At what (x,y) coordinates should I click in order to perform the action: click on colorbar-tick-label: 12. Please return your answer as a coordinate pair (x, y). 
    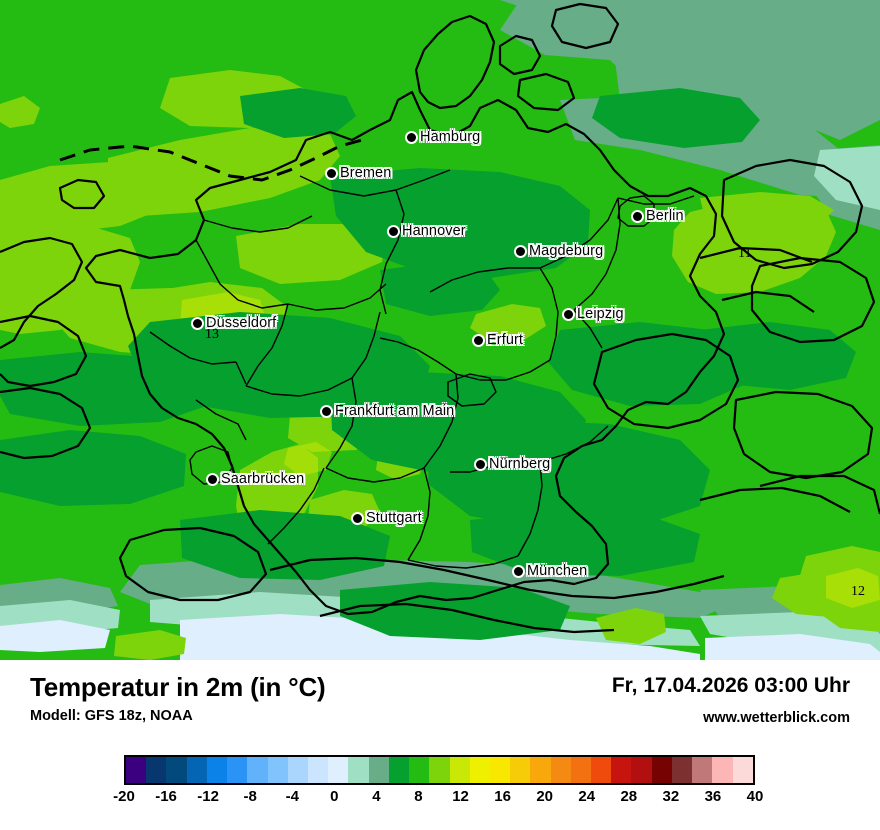
    Looking at the image, I should click on (460, 796).